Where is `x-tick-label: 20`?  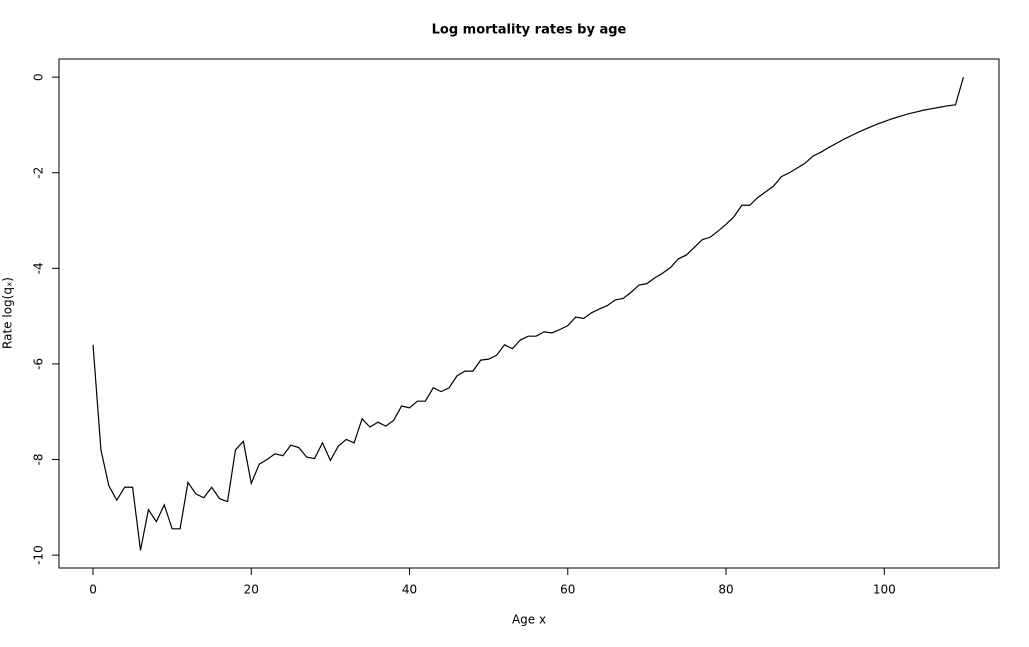 x-tick-label: 20 is located at coordinates (251, 590).